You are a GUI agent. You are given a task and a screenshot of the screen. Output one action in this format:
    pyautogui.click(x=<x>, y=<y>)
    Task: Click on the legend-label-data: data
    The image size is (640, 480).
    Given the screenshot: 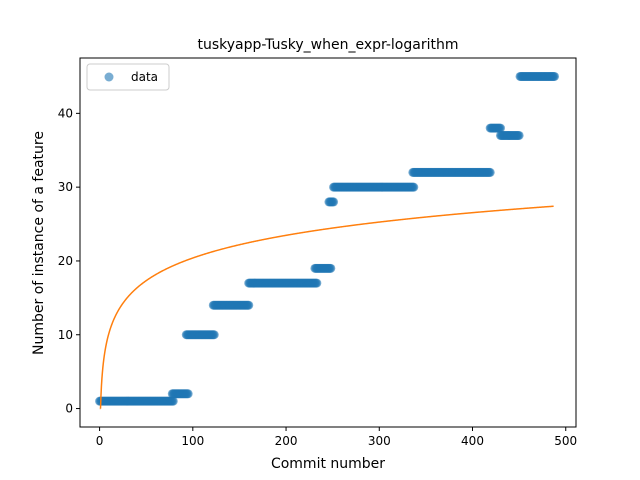 What is the action you would take?
    pyautogui.click(x=144, y=77)
    